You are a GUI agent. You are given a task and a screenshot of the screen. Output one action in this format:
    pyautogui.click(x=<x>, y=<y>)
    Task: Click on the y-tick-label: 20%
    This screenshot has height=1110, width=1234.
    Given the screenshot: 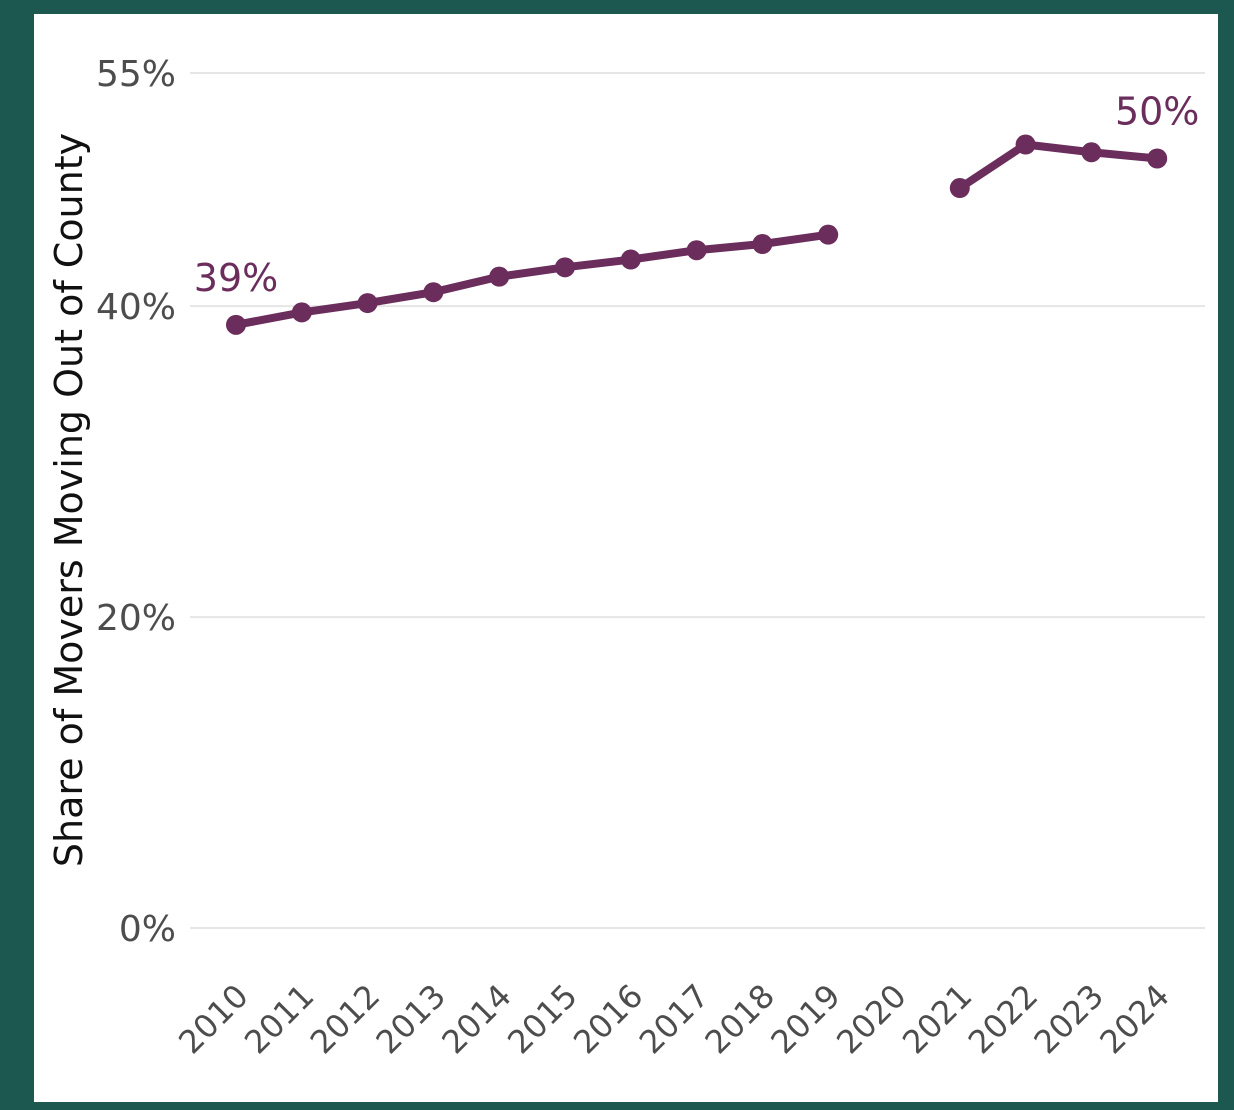 What is the action you would take?
    pyautogui.click(x=136, y=618)
    